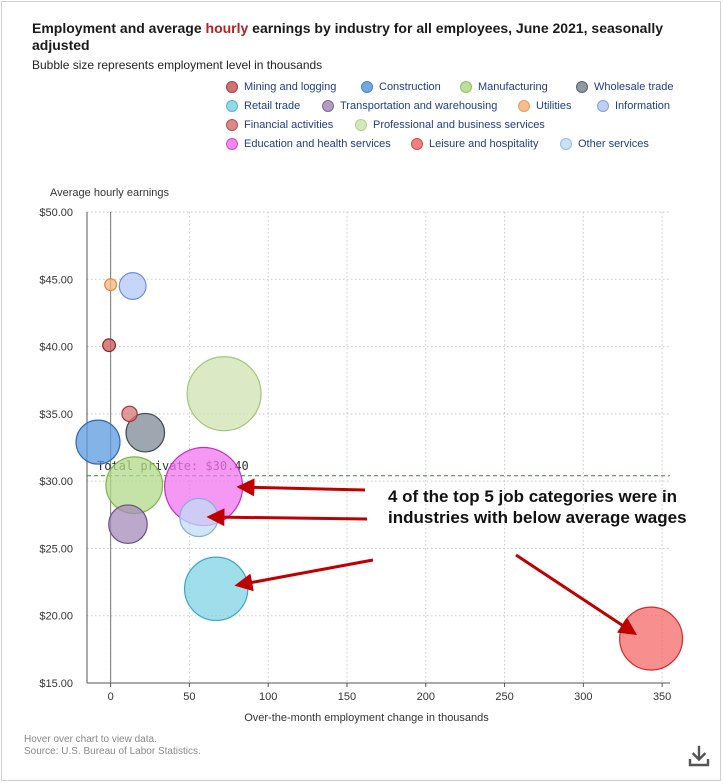 Image resolution: width=724 pixels, height=784 pixels. I want to click on y-tick-label: $50.00, so click(56, 213).